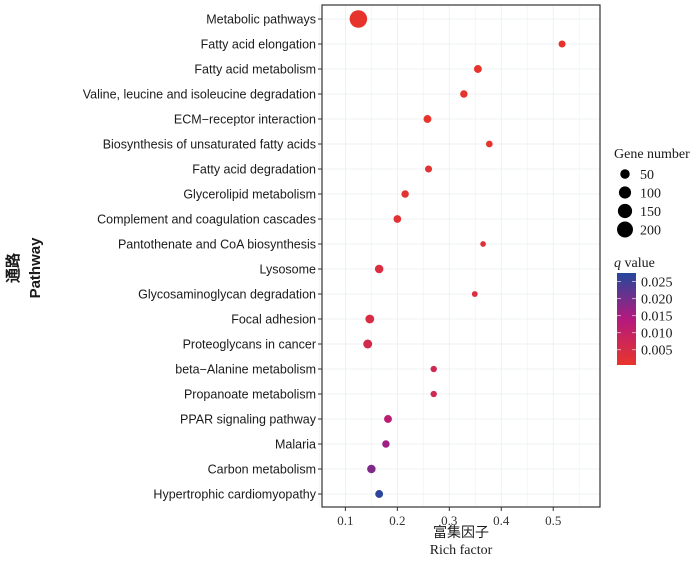 Image resolution: width=700 pixels, height=561 pixels. I want to click on y-tick-label: Fatty acid elongation, so click(258, 45).